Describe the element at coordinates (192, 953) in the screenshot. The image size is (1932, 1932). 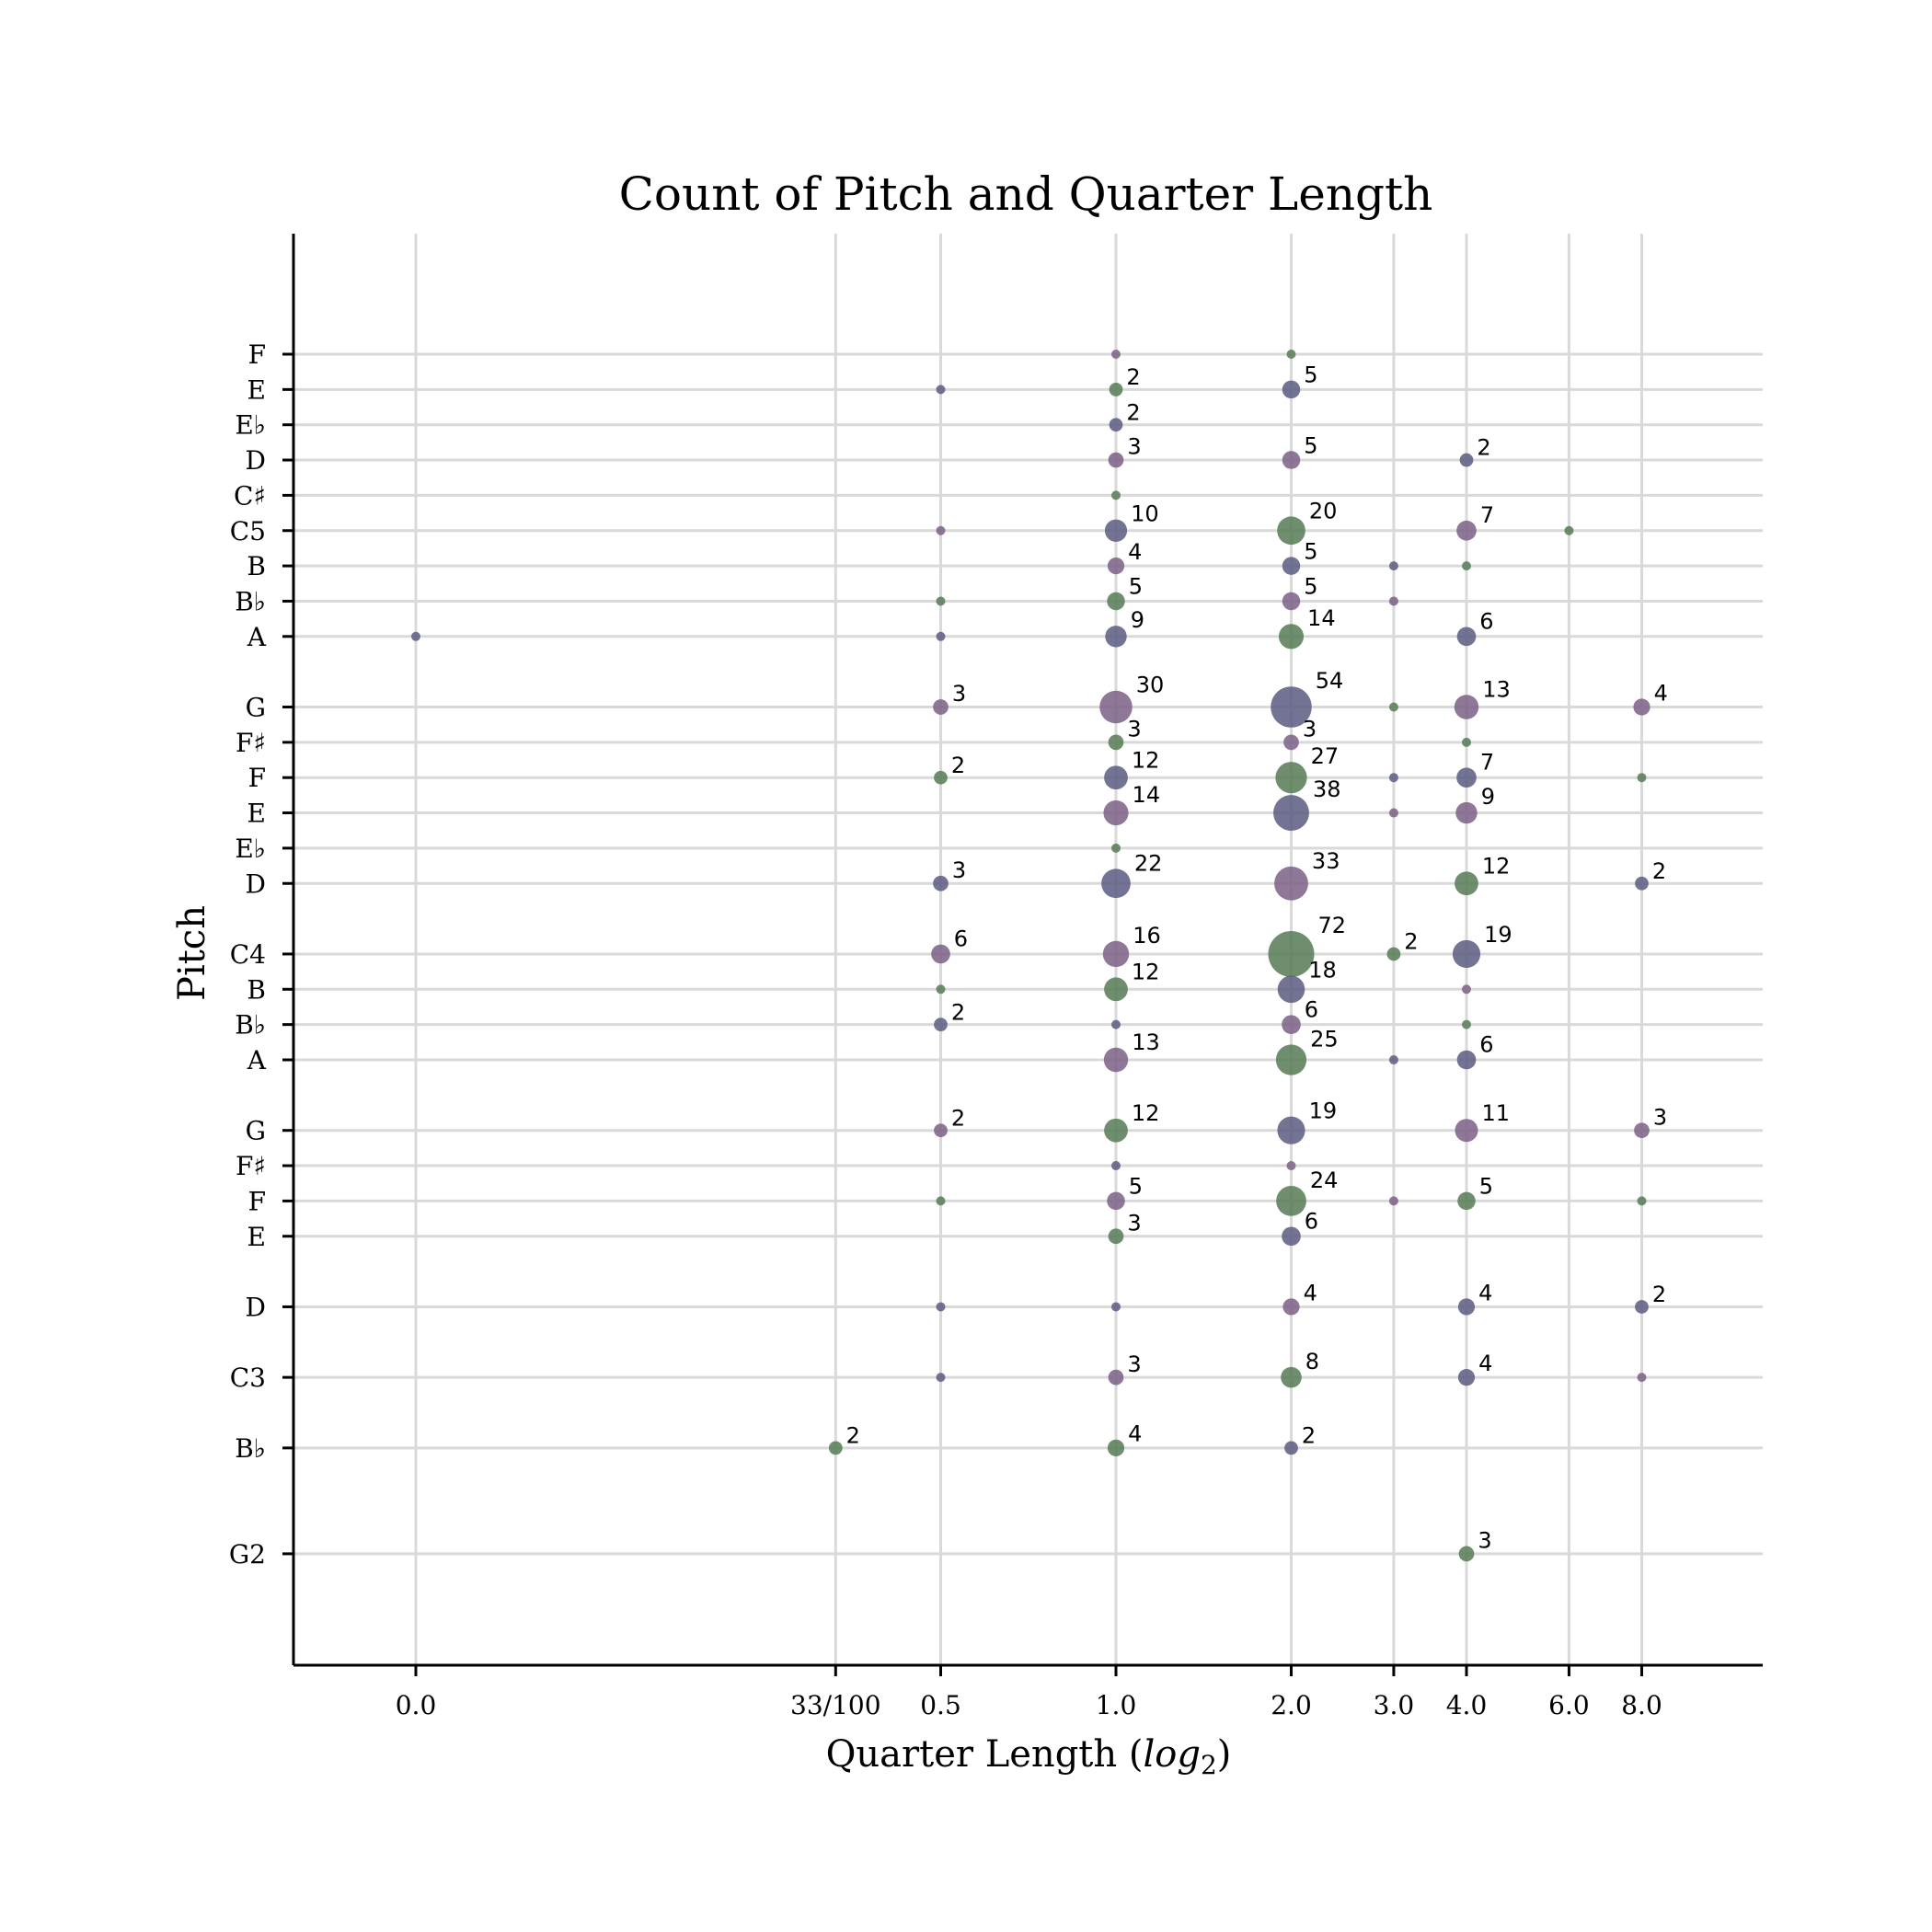
I see `y-axis-title: Pitch` at that location.